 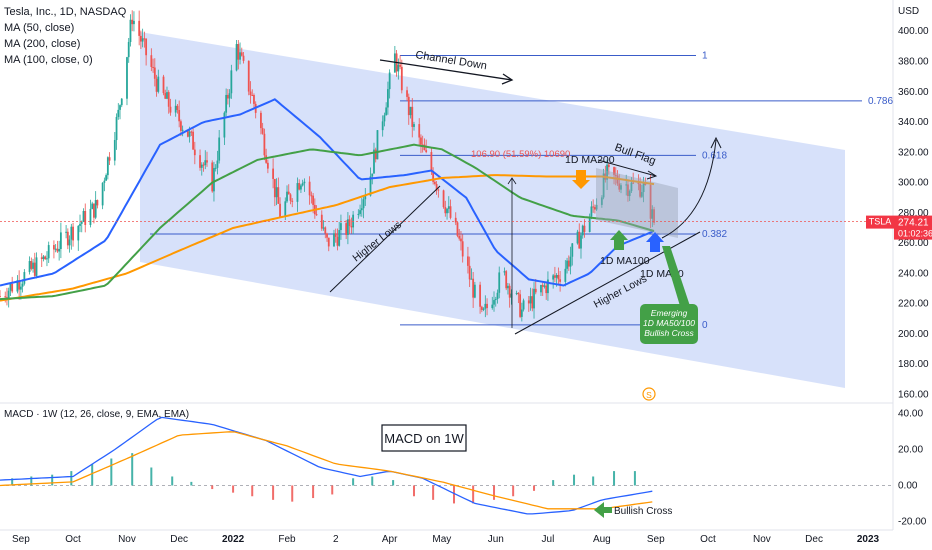 What do you see at coordinates (910, 414) in the screenshot?
I see `macd-tick-label: 40.00` at bounding box center [910, 414].